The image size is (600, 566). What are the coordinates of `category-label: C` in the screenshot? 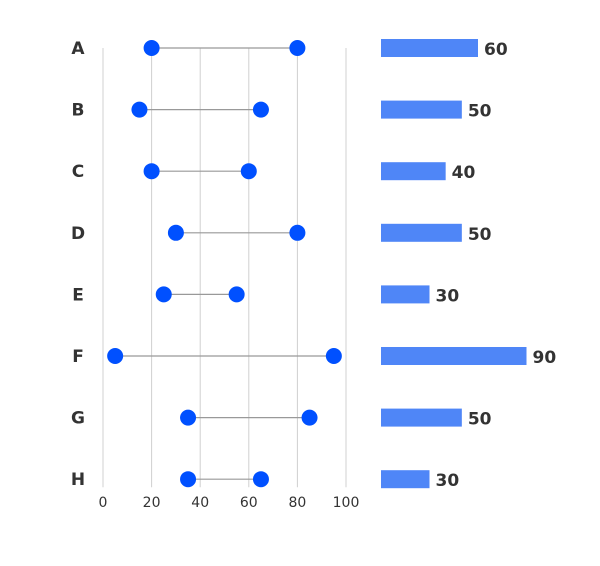 It's located at (78, 172).